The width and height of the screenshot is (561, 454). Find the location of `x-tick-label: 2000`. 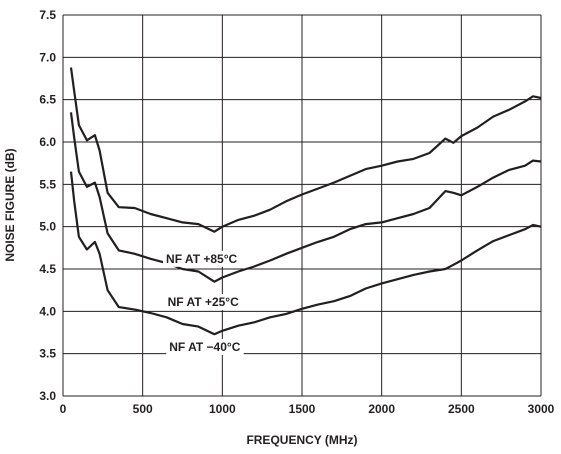

x-tick-label: 2000 is located at coordinates (381, 409).